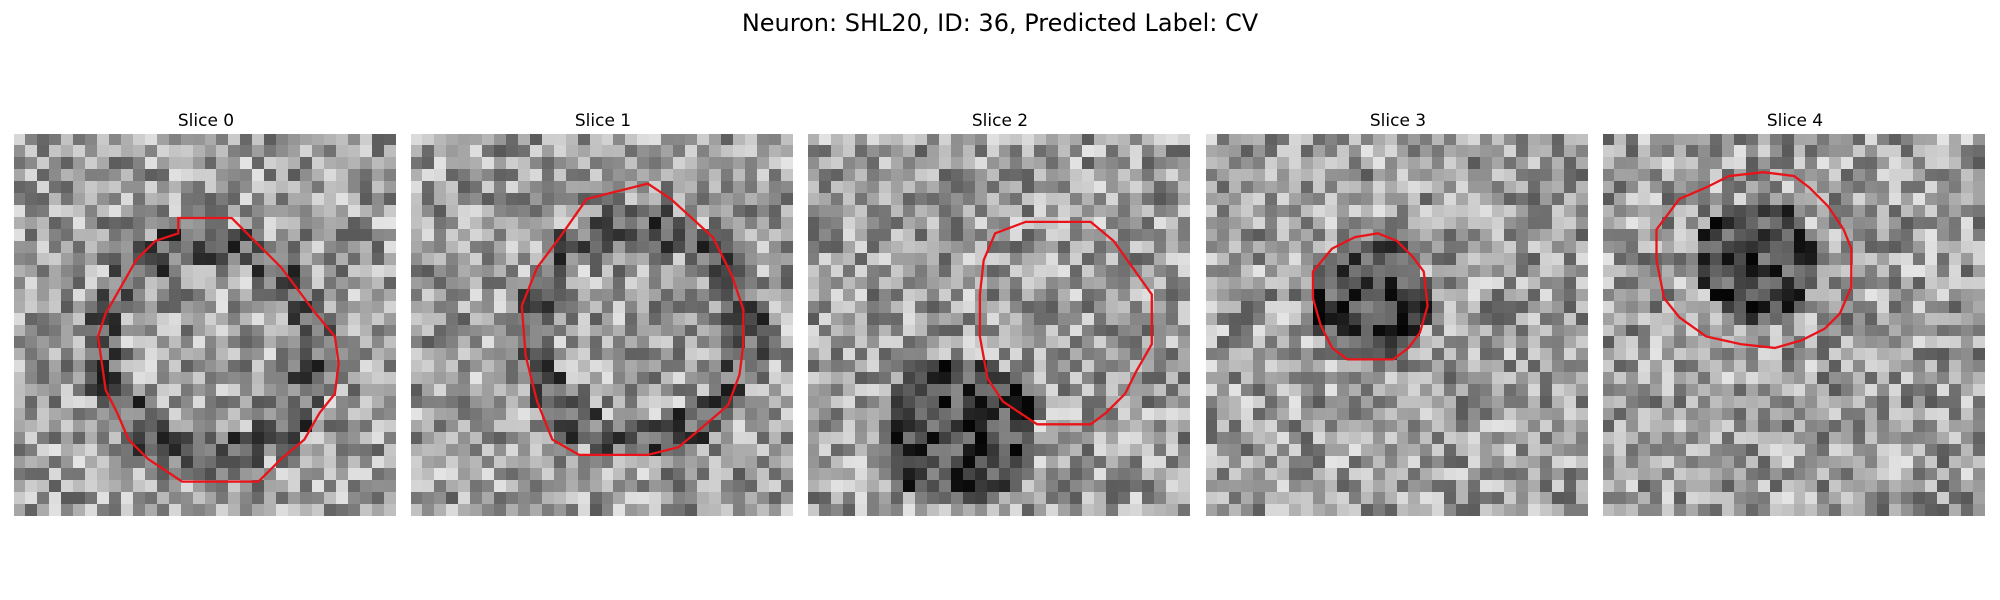 Image resolution: width=2000 pixels, height=600 pixels. What do you see at coordinates (1795, 121) in the screenshot?
I see `slice-title: Slice 4` at bounding box center [1795, 121].